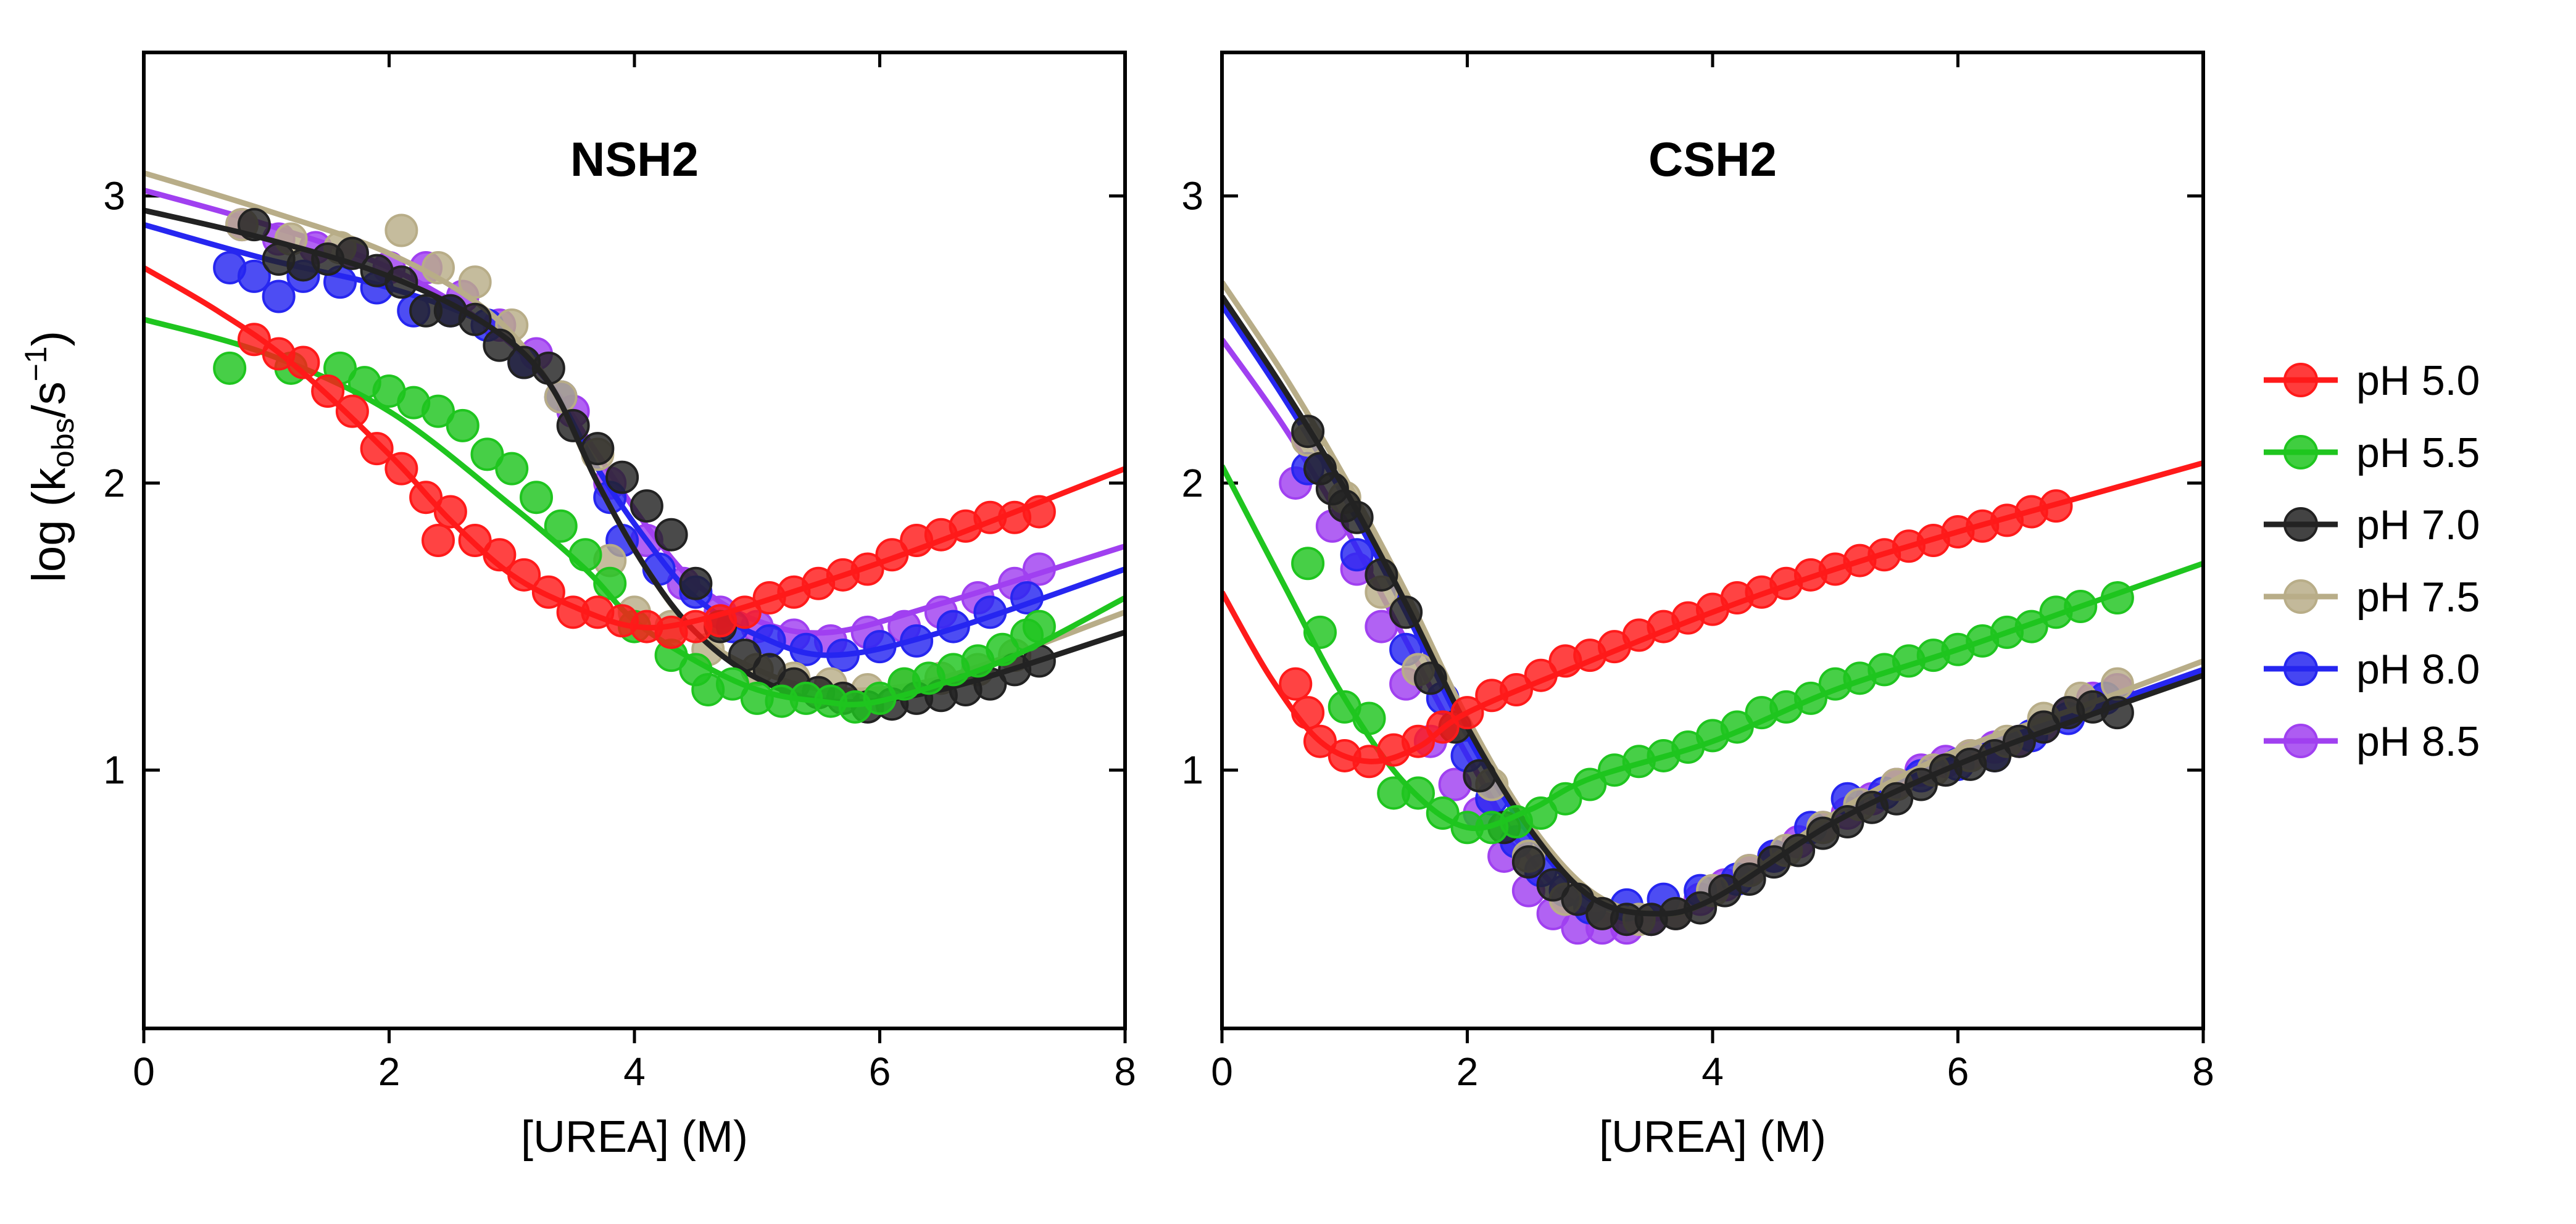 Image resolution: width=2576 pixels, height=1224 pixels. Describe the element at coordinates (2372, 452) in the screenshot. I see `legend-item: pH 5.5` at that location.